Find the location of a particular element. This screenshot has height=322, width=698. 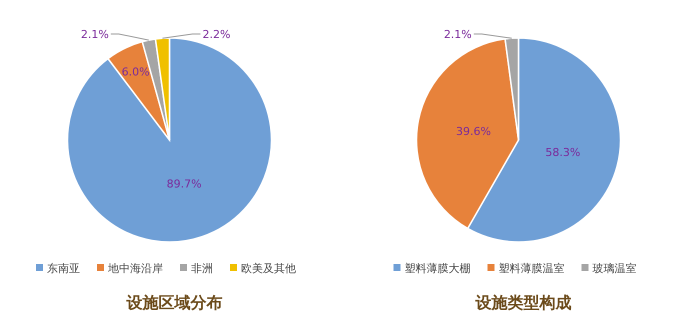

text: 设施类型构成 is located at coordinates (523, 303).